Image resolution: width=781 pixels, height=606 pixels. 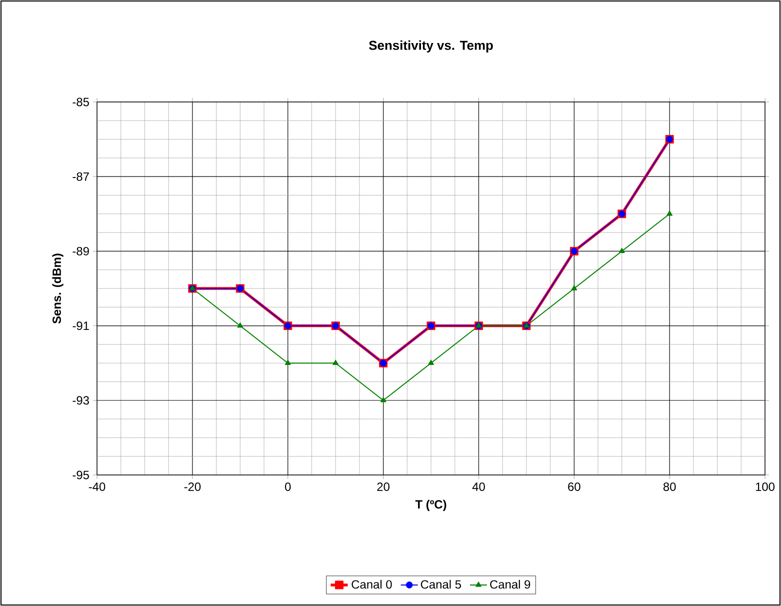 What do you see at coordinates (288, 486) in the screenshot?
I see `x-tick-label: 0` at bounding box center [288, 486].